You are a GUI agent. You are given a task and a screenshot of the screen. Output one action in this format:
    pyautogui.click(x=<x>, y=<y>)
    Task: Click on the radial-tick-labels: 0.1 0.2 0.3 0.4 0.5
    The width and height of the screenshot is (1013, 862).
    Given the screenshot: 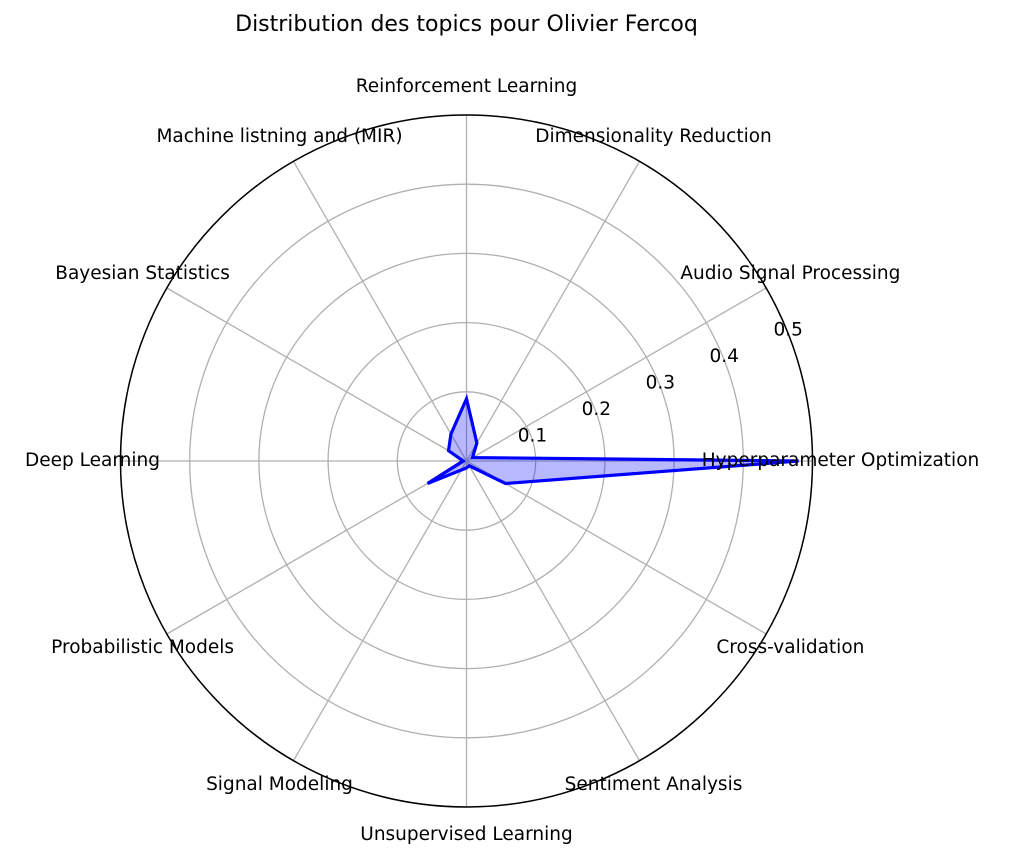 What is the action you would take?
    pyautogui.click(x=660, y=383)
    